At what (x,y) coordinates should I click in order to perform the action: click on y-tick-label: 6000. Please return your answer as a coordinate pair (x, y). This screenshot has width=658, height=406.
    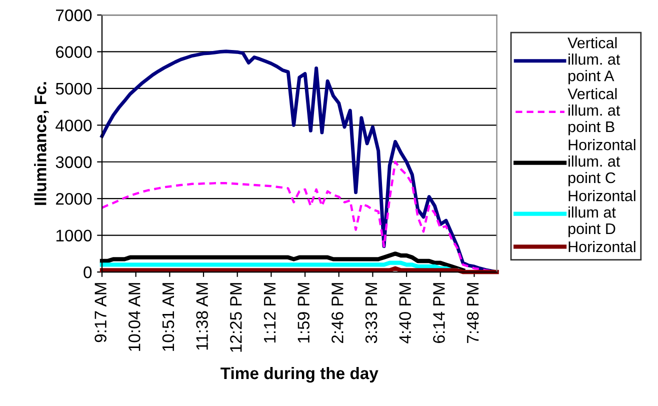
    Looking at the image, I should click on (74, 52).